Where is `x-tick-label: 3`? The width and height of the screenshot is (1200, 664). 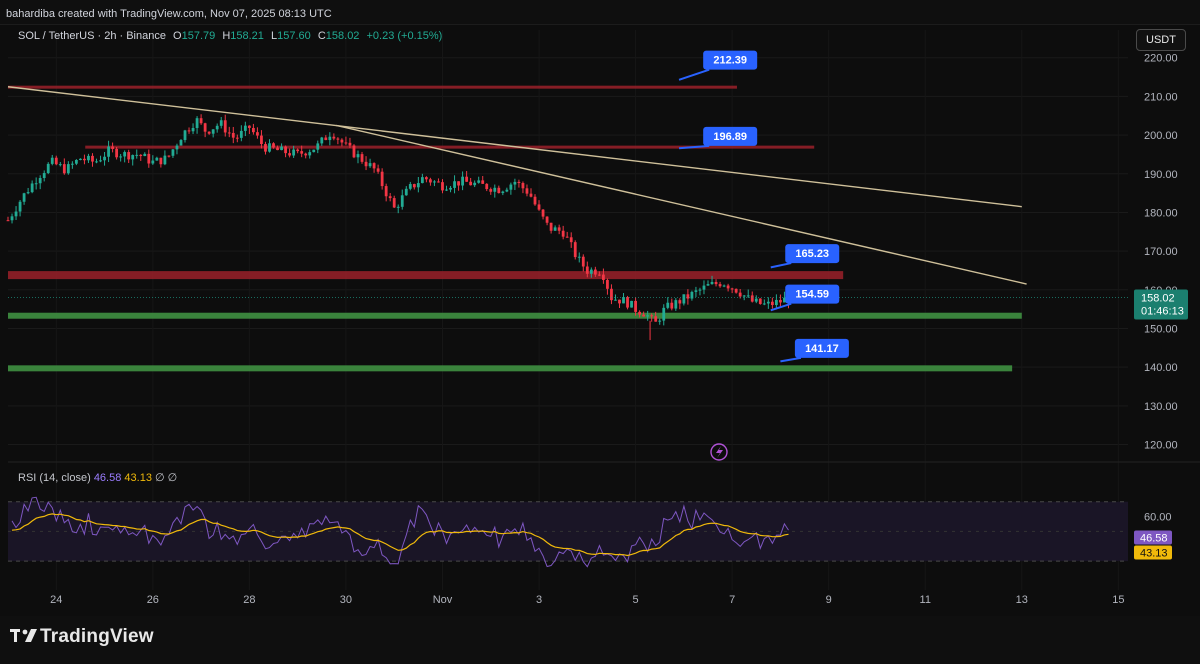
x-tick-label: 3 is located at coordinates (539, 600).